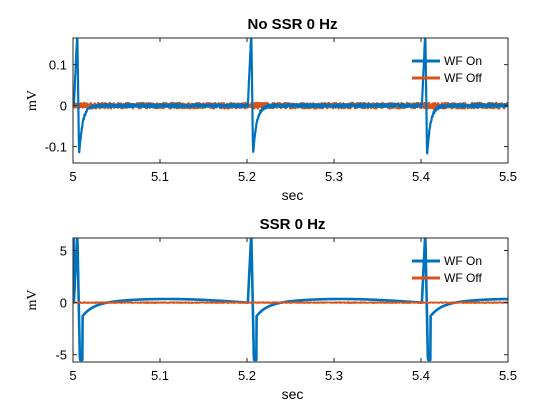  I want to click on y-tick-label: -0.1, so click(56, 147).